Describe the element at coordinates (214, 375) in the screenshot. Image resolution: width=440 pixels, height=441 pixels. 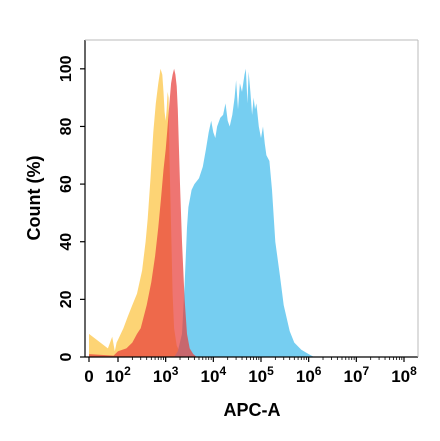
I see `x-tick-label: 10⁴` at that location.